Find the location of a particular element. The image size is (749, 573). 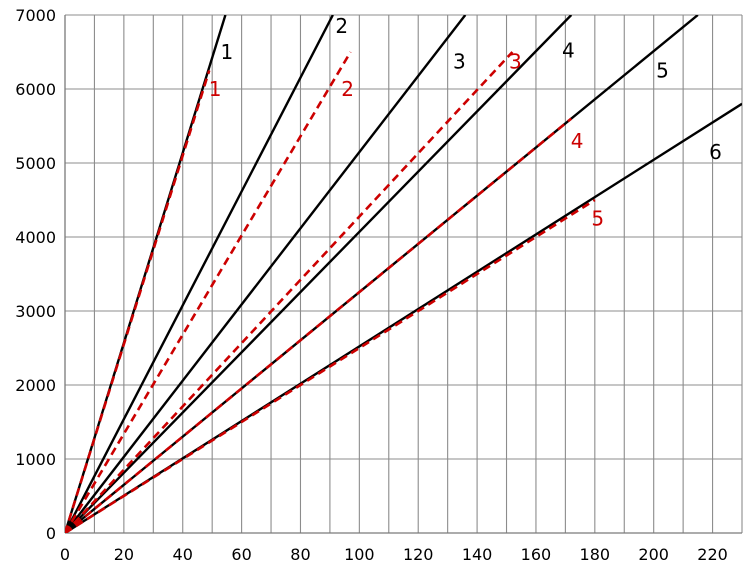

solid-series-label: 3 is located at coordinates (459, 62).